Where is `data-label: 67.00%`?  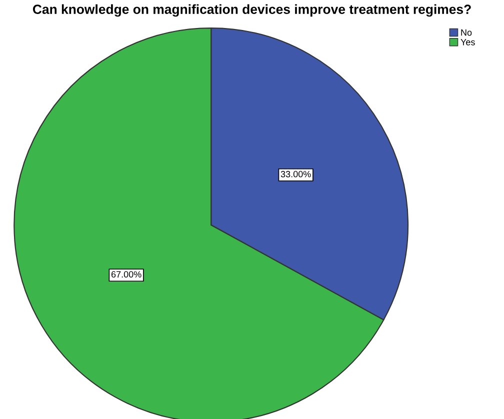
data-label: 67.00% is located at coordinates (126, 274).